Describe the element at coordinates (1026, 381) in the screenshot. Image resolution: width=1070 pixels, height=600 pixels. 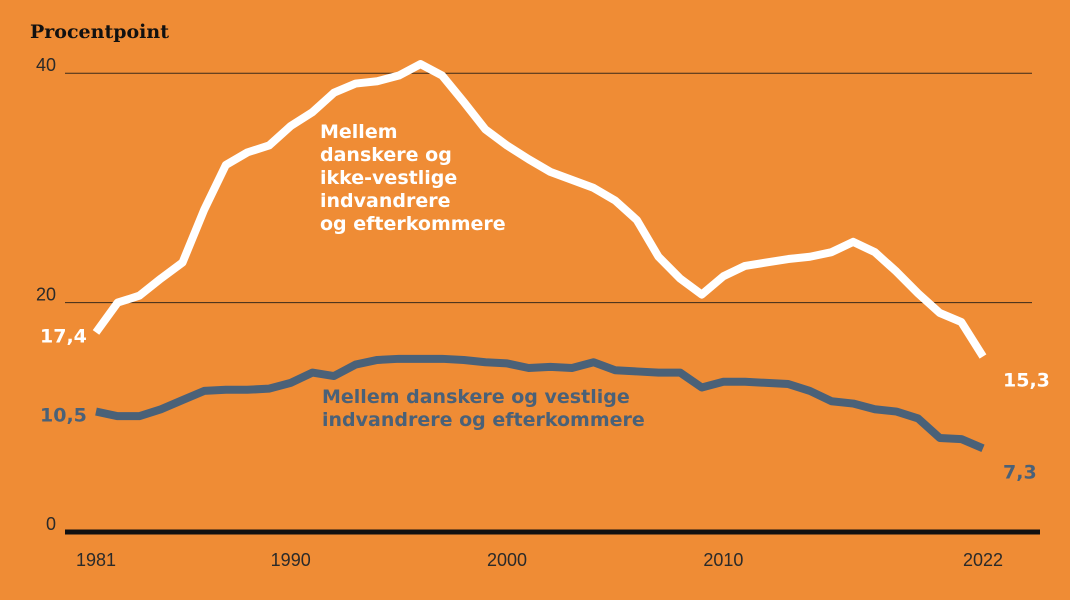
I see `value-label: 15,3` at that location.